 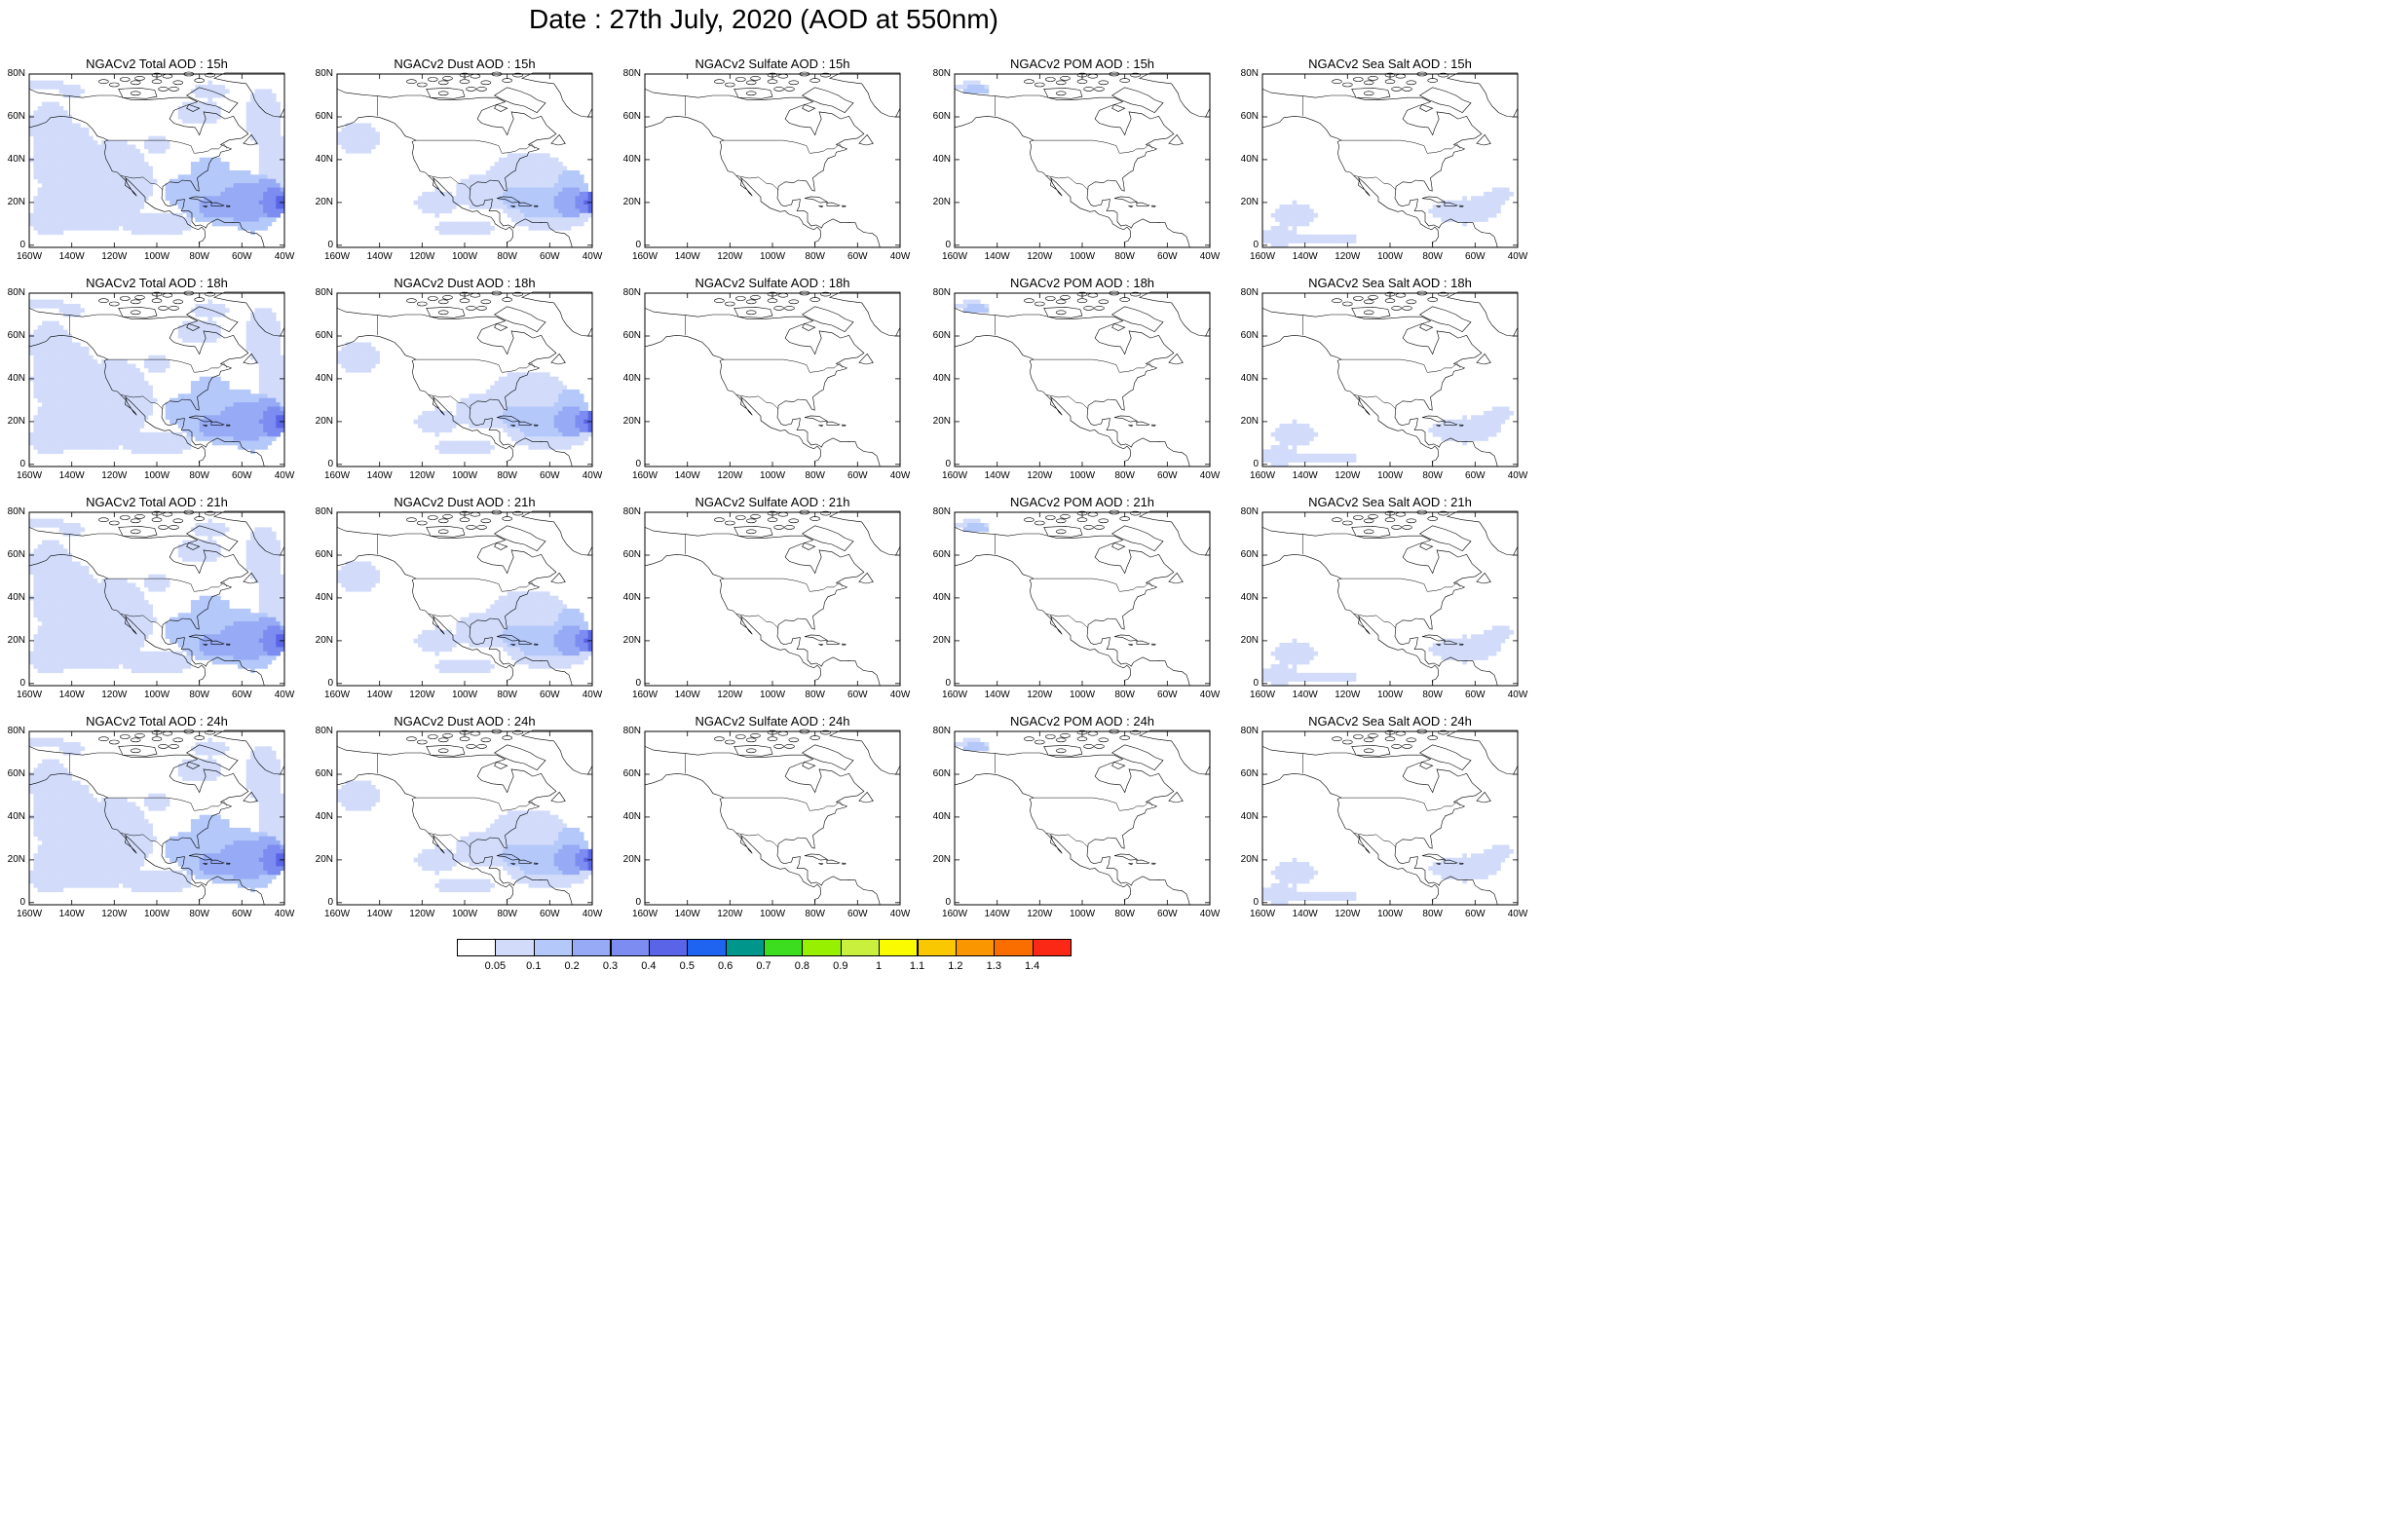 What do you see at coordinates (917, 966) in the screenshot?
I see `colorbar-label: 1.1` at bounding box center [917, 966].